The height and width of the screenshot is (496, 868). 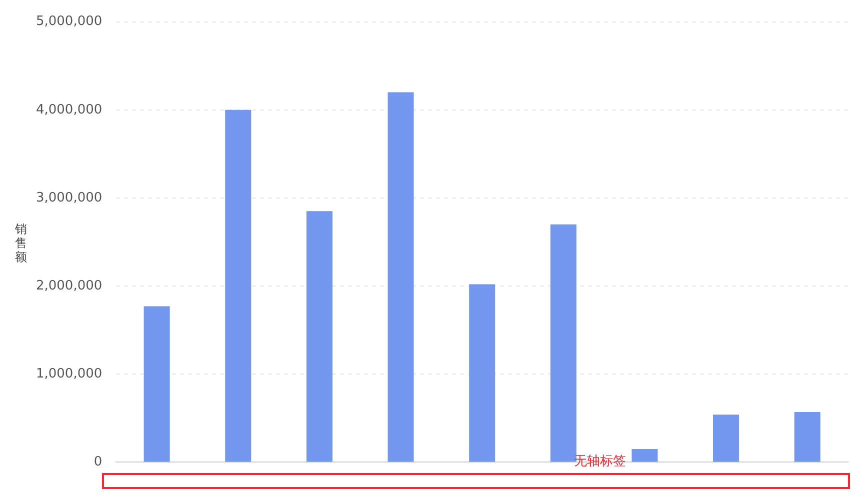 What do you see at coordinates (69, 374) in the screenshot?
I see `y-tick-label: 1,000,000` at bounding box center [69, 374].